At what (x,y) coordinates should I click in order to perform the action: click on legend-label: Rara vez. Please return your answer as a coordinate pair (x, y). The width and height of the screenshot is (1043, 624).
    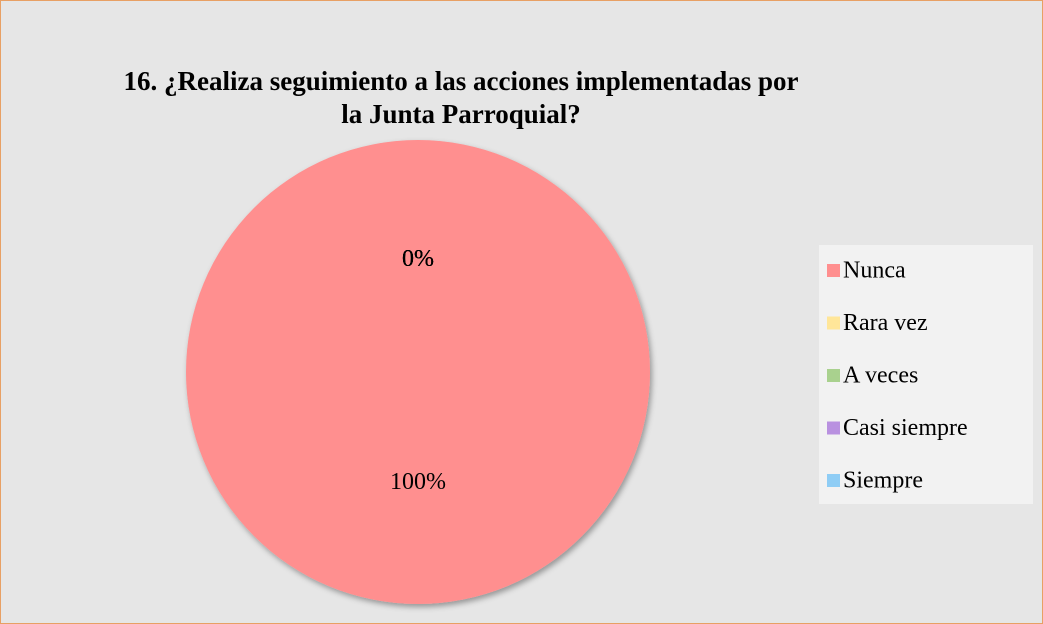
    Looking at the image, I should click on (885, 323).